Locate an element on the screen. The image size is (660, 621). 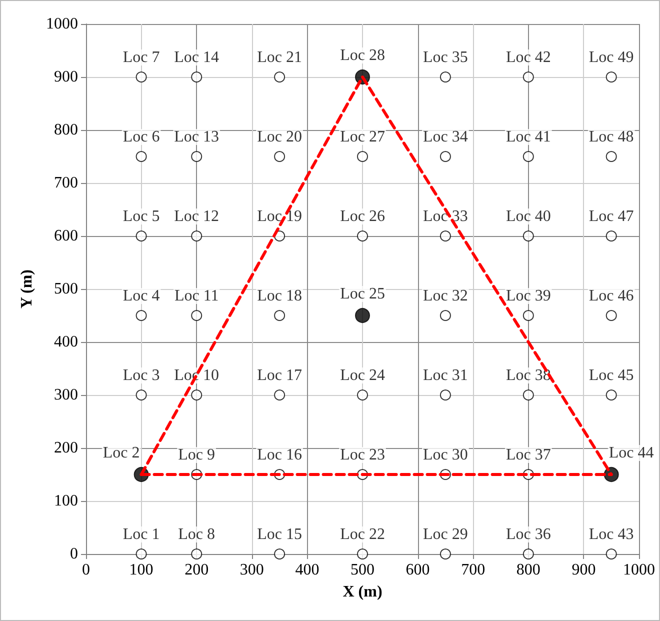
data-label: Loc 6 is located at coordinates (141, 137).